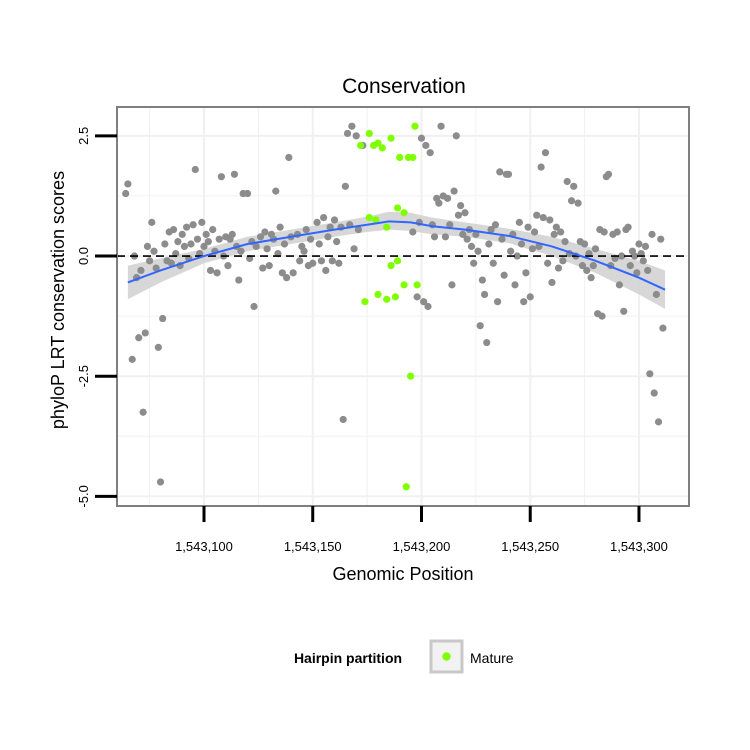 This screenshot has height=750, width=750. What do you see at coordinates (313, 546) in the screenshot?
I see `x-tick-label: 1,543,150` at bounding box center [313, 546].